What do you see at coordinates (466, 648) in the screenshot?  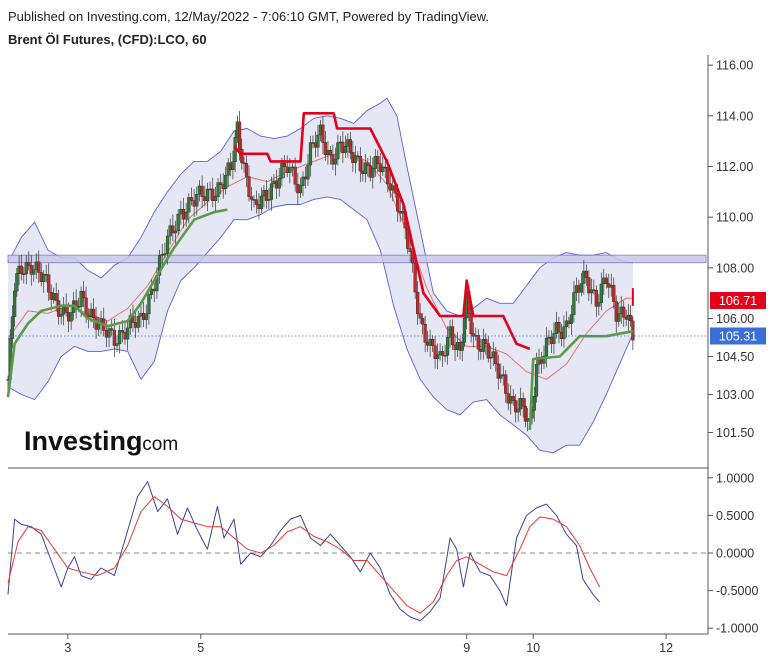 I see `time-tick-label: 9` at bounding box center [466, 648].